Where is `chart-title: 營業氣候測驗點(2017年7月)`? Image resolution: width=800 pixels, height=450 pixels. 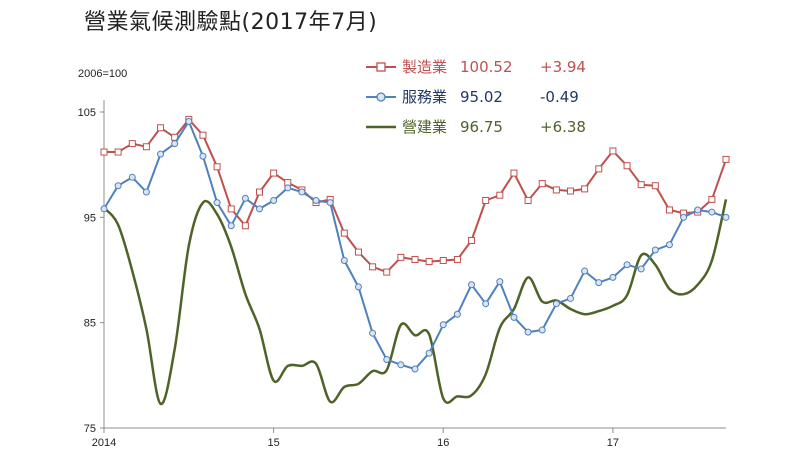
chart-title: 營業氣候測驗點(2017年7月) is located at coordinates (231, 22).